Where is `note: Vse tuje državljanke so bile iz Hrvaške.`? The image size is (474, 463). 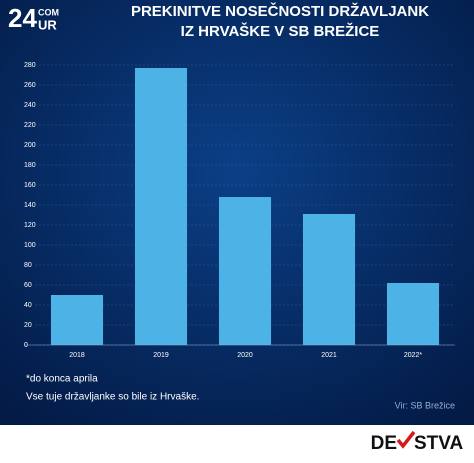 note: Vse tuje državljanke so bile iz Hrvaške. is located at coordinates (112, 397).